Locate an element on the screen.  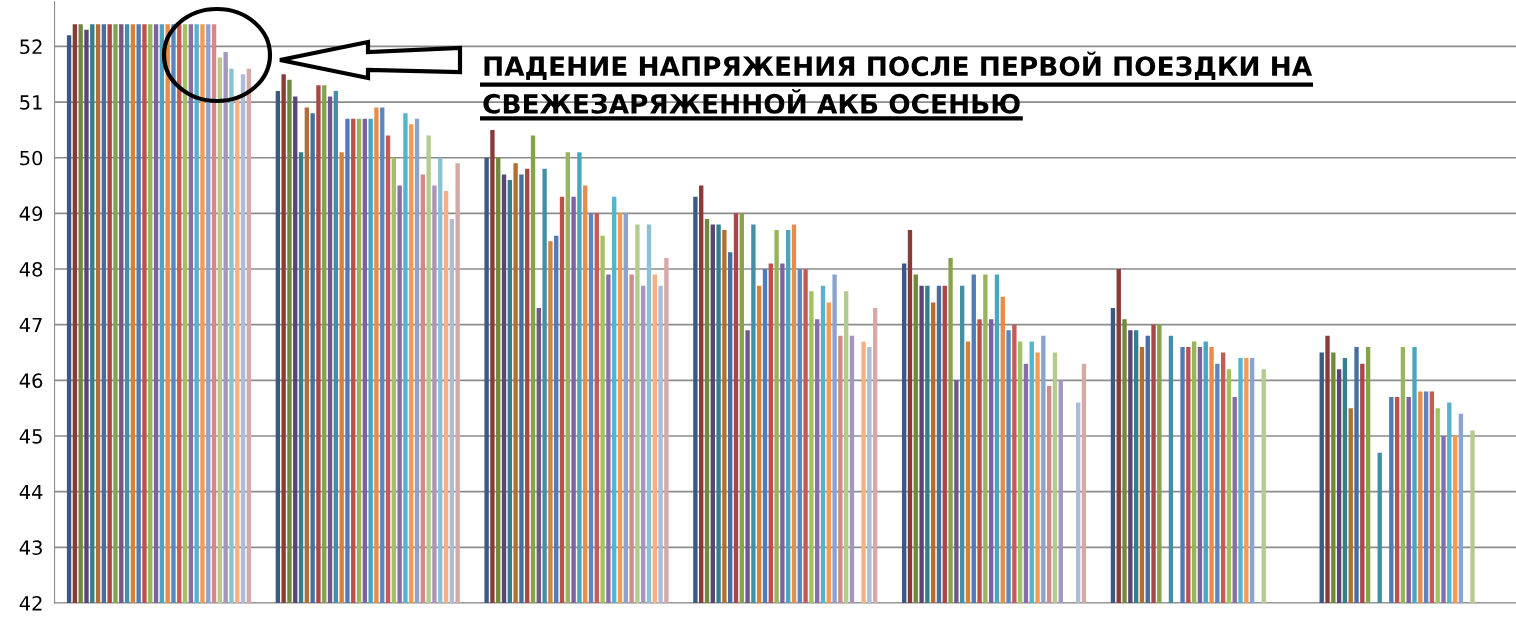
y-tick-label: 52 is located at coordinates (31, 47).